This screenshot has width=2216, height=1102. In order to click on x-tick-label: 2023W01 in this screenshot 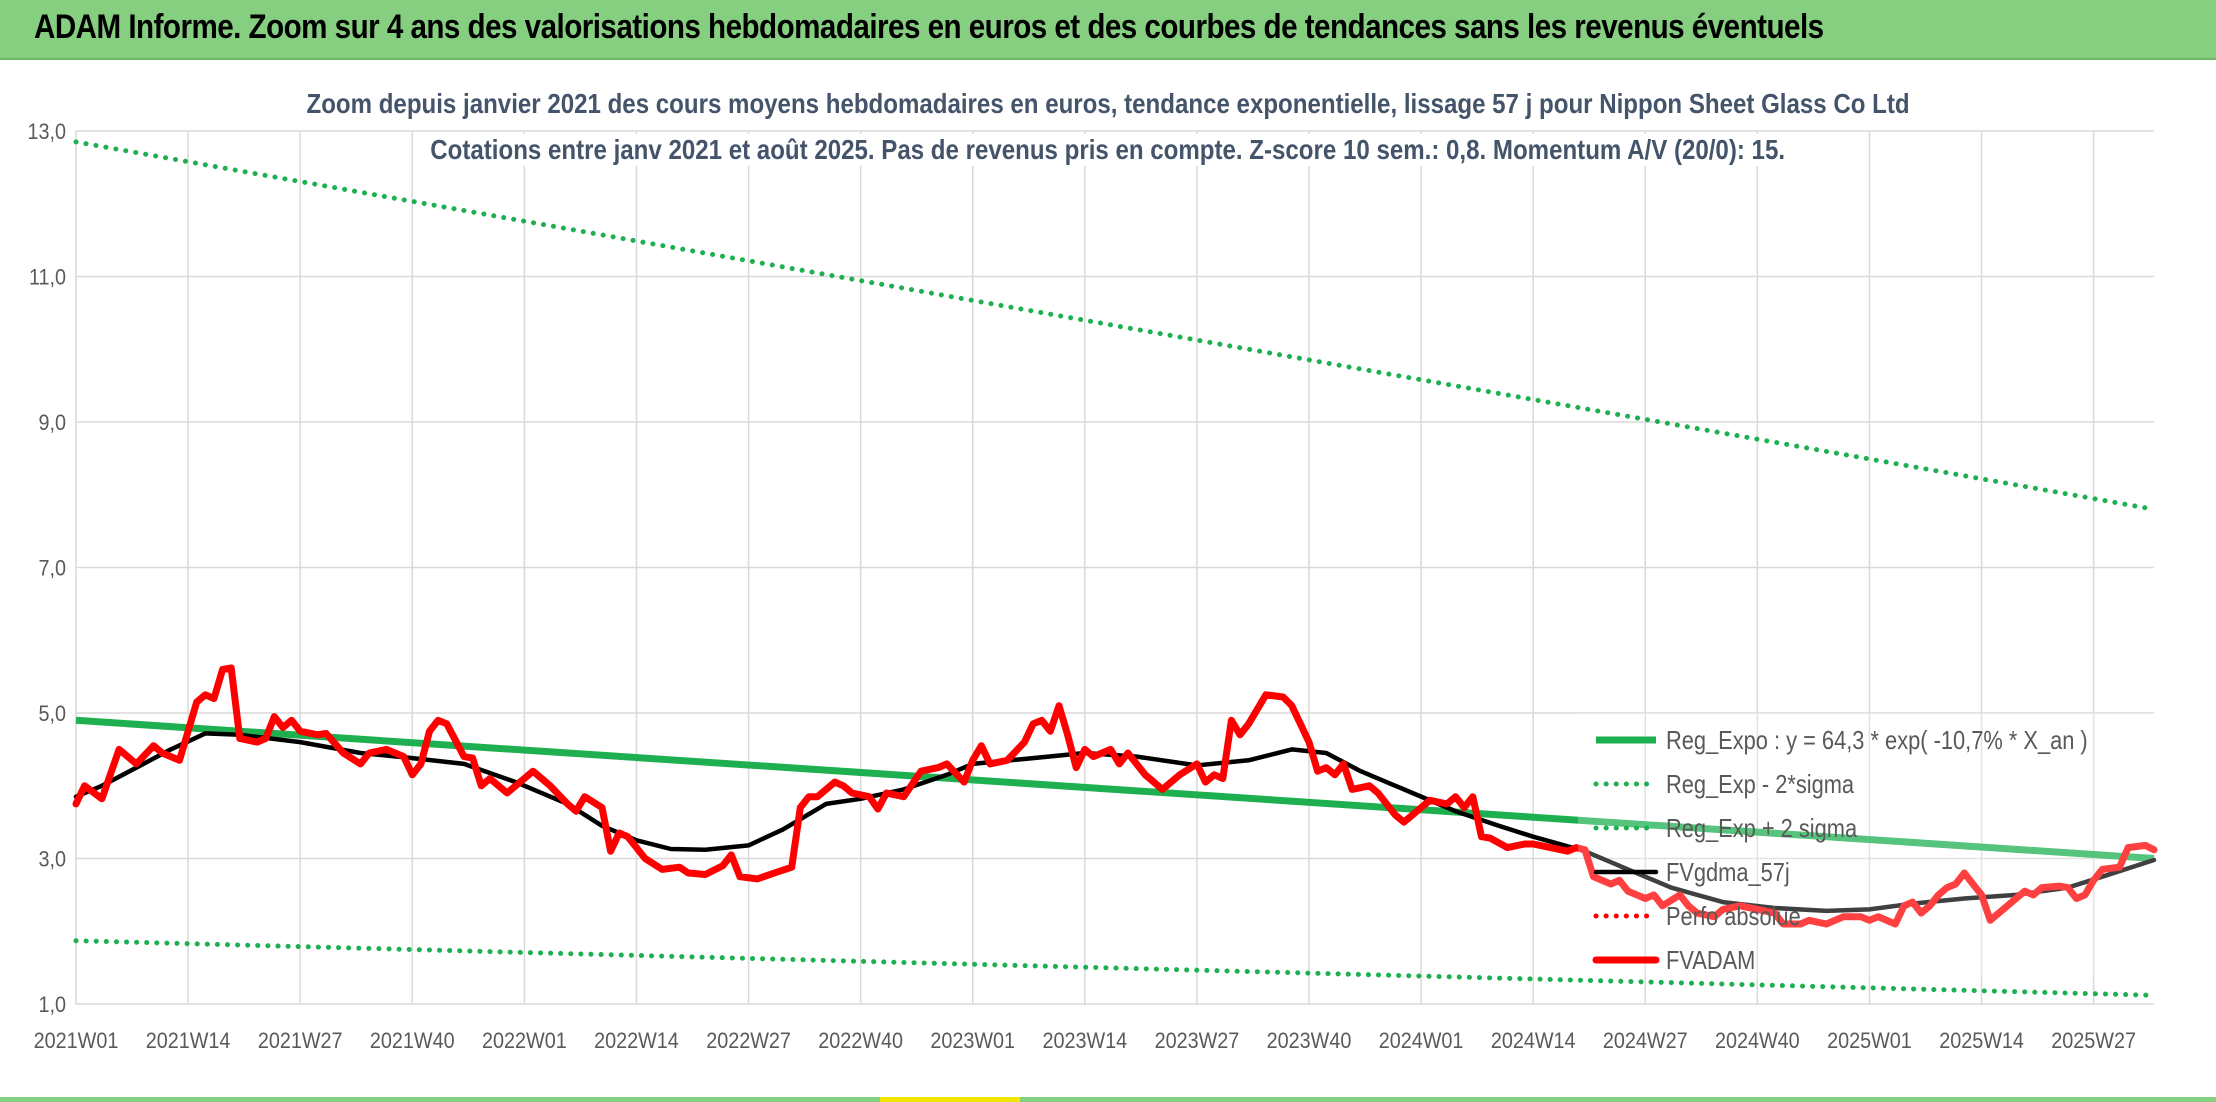, I will do `click(972, 1041)`.